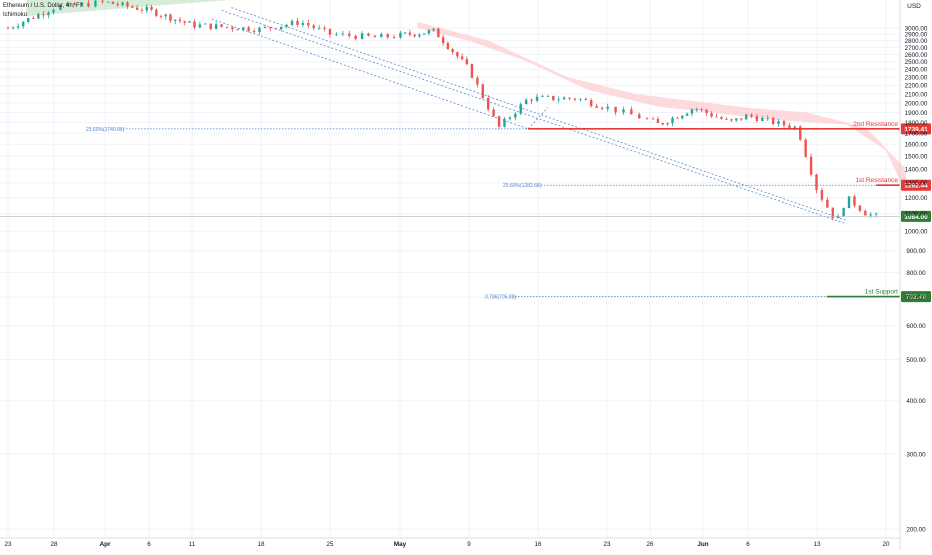  I want to click on level-1st-support: 0.786(705.88) 1st Support 702.40, so click(708, 296).